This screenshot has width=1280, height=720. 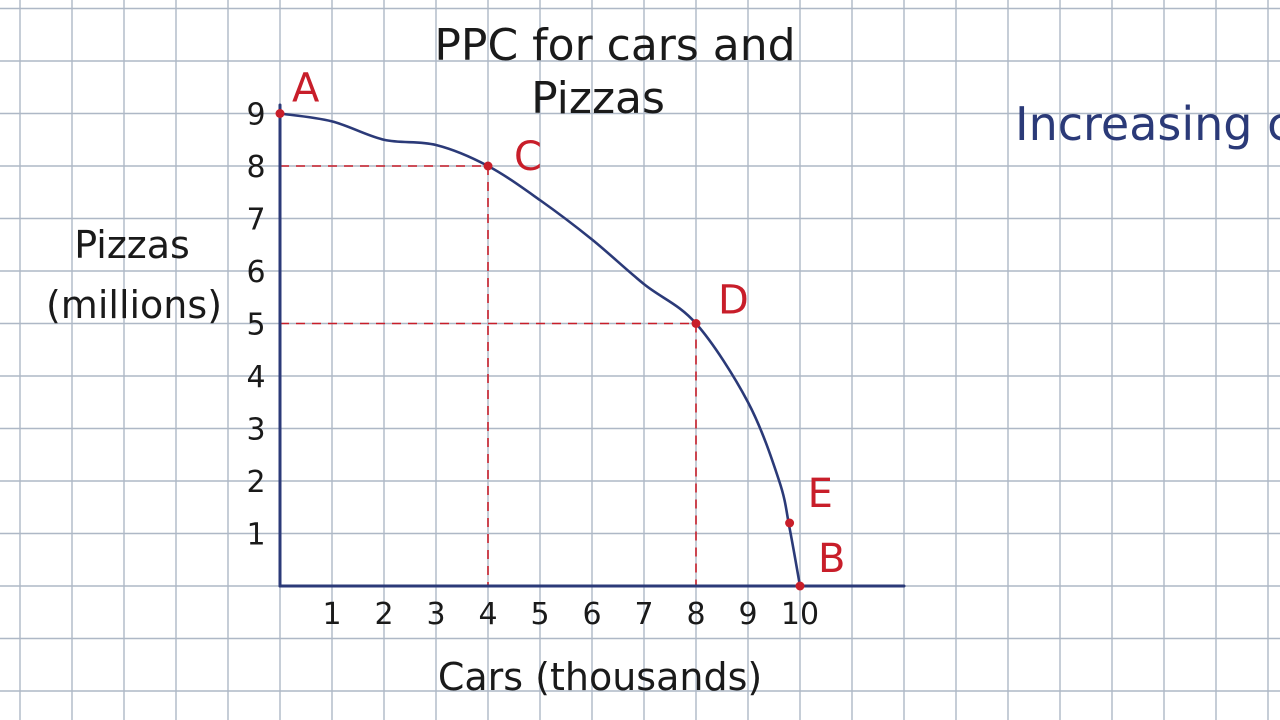 I want to click on x-tick-label: 8, so click(x=695, y=614).